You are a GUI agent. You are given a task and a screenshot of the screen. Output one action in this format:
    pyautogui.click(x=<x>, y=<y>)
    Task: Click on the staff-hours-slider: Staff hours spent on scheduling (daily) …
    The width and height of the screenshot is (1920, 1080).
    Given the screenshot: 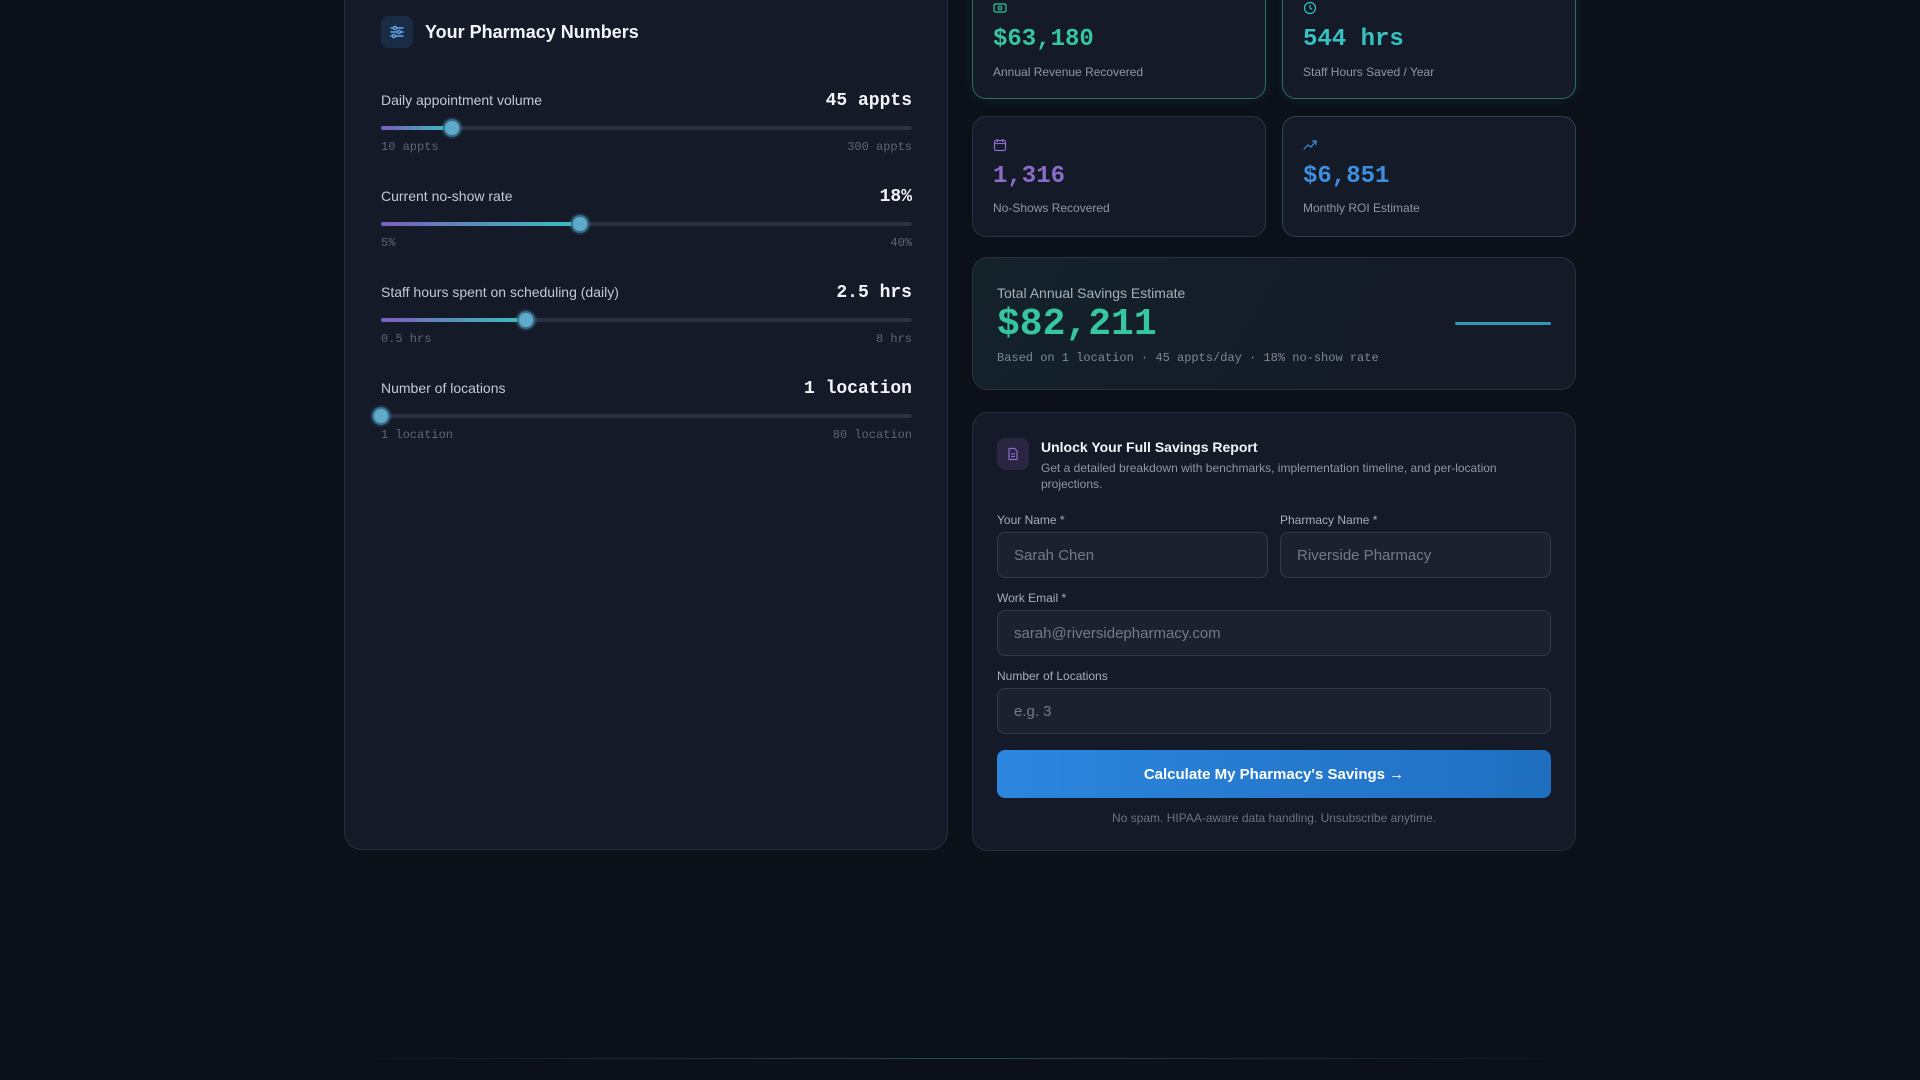 What is the action you would take?
    pyautogui.click(x=646, y=314)
    